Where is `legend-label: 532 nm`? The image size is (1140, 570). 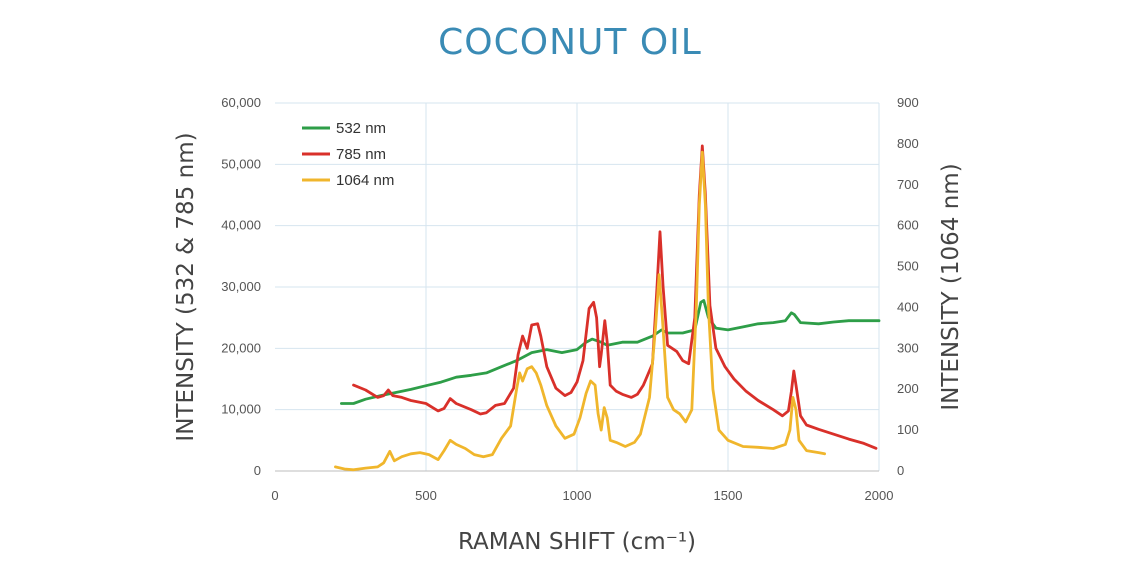
legend-label: 532 nm is located at coordinates (361, 128).